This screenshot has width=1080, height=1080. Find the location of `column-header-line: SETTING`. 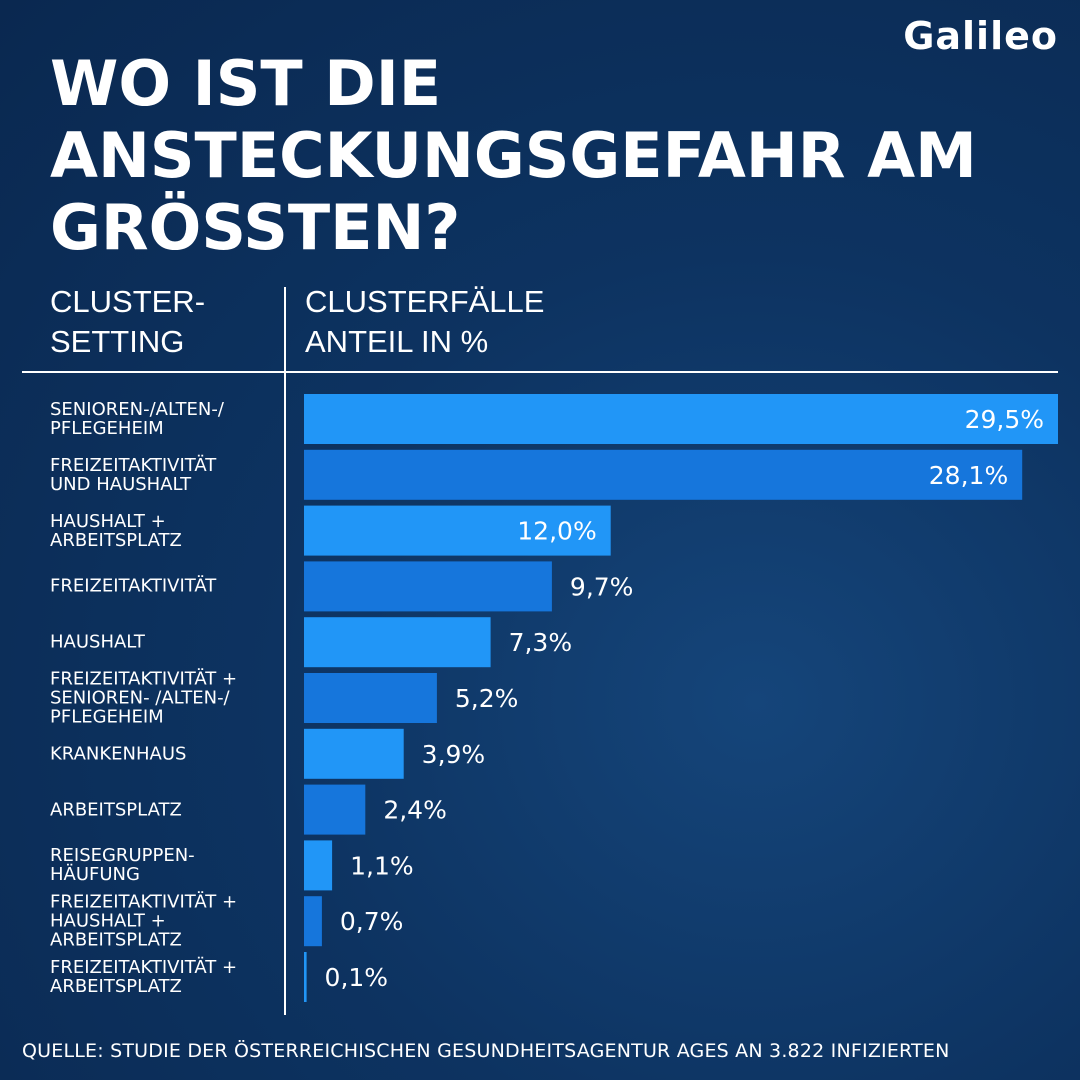

column-header-line: SETTING is located at coordinates (117, 341).